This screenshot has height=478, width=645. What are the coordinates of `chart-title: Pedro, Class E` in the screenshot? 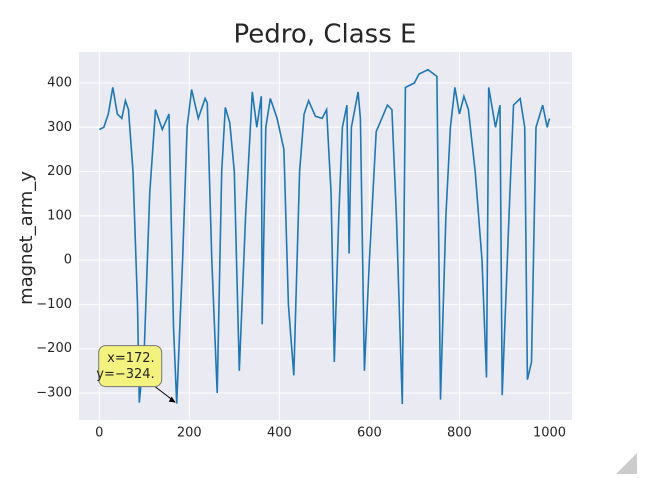 It's located at (325, 35).